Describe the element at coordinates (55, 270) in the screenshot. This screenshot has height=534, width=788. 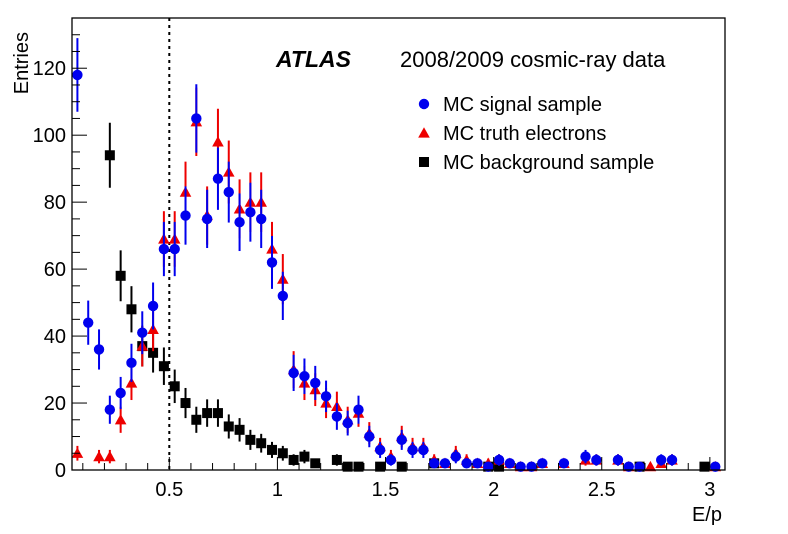
I see `y-tick-label: 60` at that location.